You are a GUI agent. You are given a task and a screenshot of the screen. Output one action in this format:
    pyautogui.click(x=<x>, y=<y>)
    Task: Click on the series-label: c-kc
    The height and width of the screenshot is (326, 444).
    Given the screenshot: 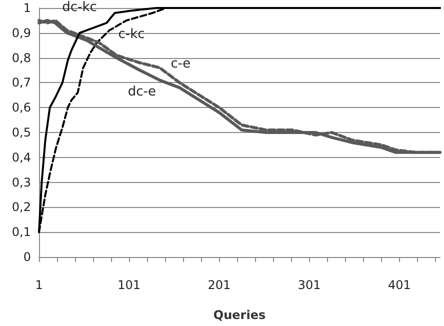 What is the action you would take?
    pyautogui.click(x=131, y=34)
    